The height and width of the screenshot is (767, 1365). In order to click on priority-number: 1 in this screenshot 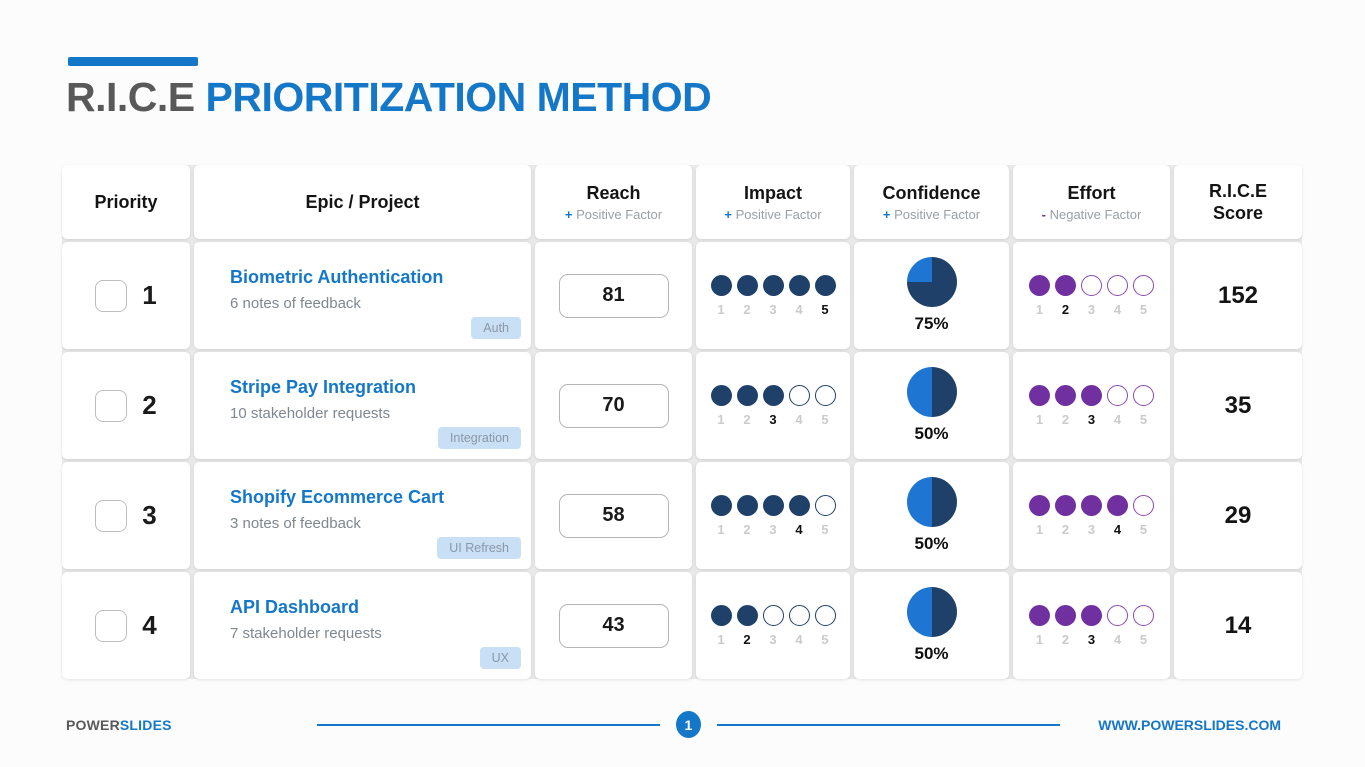, I will do `click(149, 295)`.